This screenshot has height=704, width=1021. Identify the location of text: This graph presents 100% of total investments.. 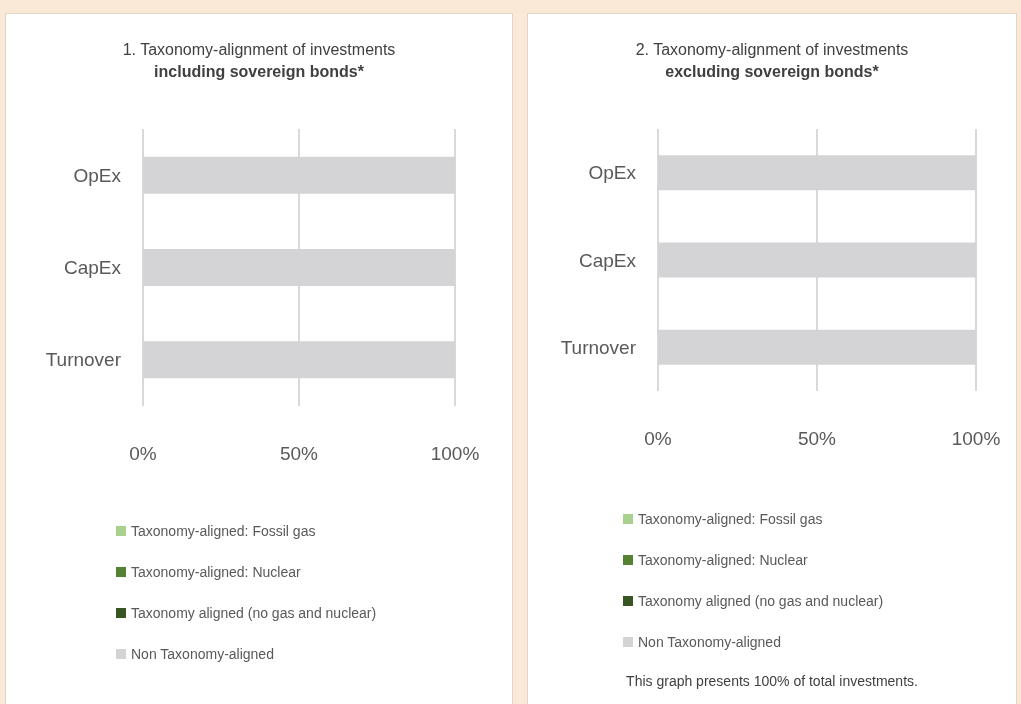
(772, 681).